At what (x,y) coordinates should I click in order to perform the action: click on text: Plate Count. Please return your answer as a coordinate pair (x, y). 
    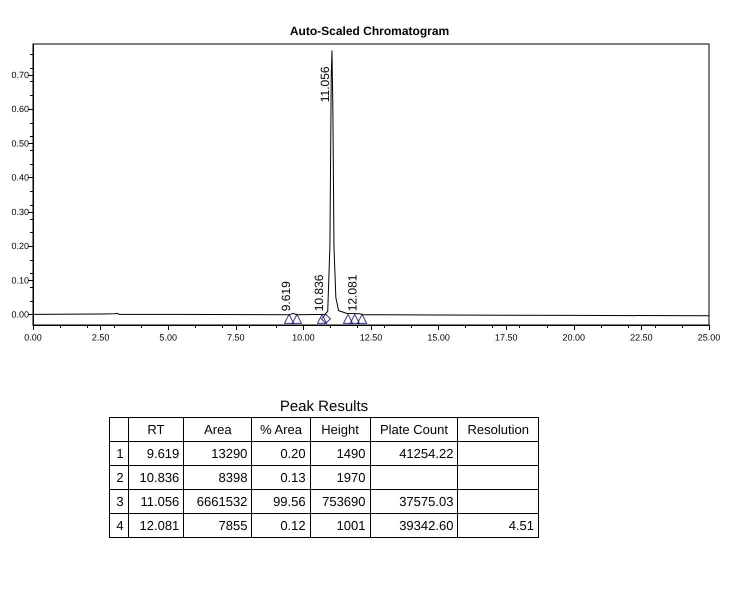
    Looking at the image, I should click on (414, 430).